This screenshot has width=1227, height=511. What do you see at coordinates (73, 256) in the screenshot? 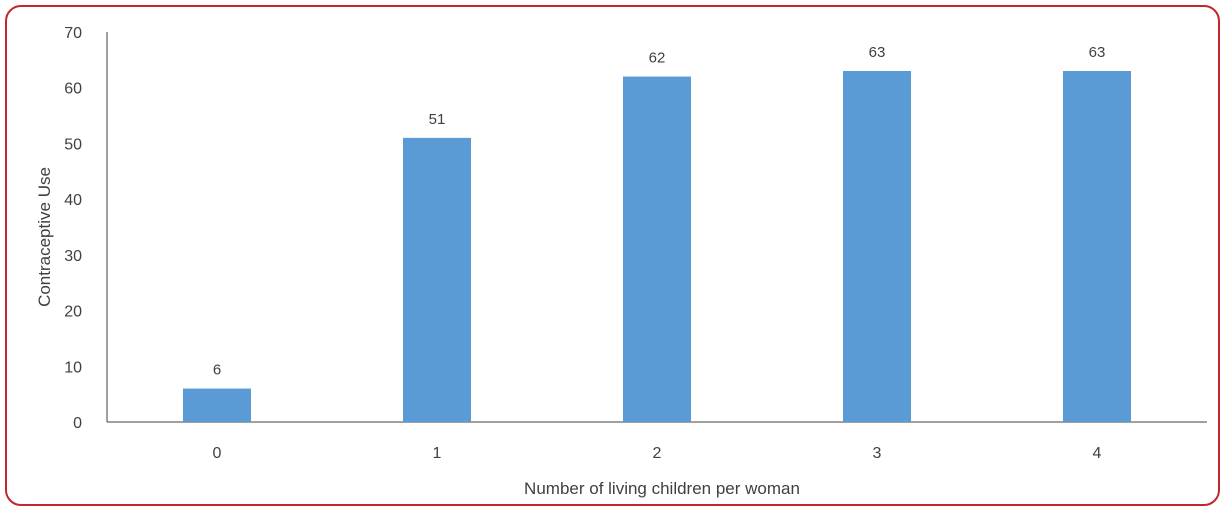
I see `y-tick-label: 30` at bounding box center [73, 256].